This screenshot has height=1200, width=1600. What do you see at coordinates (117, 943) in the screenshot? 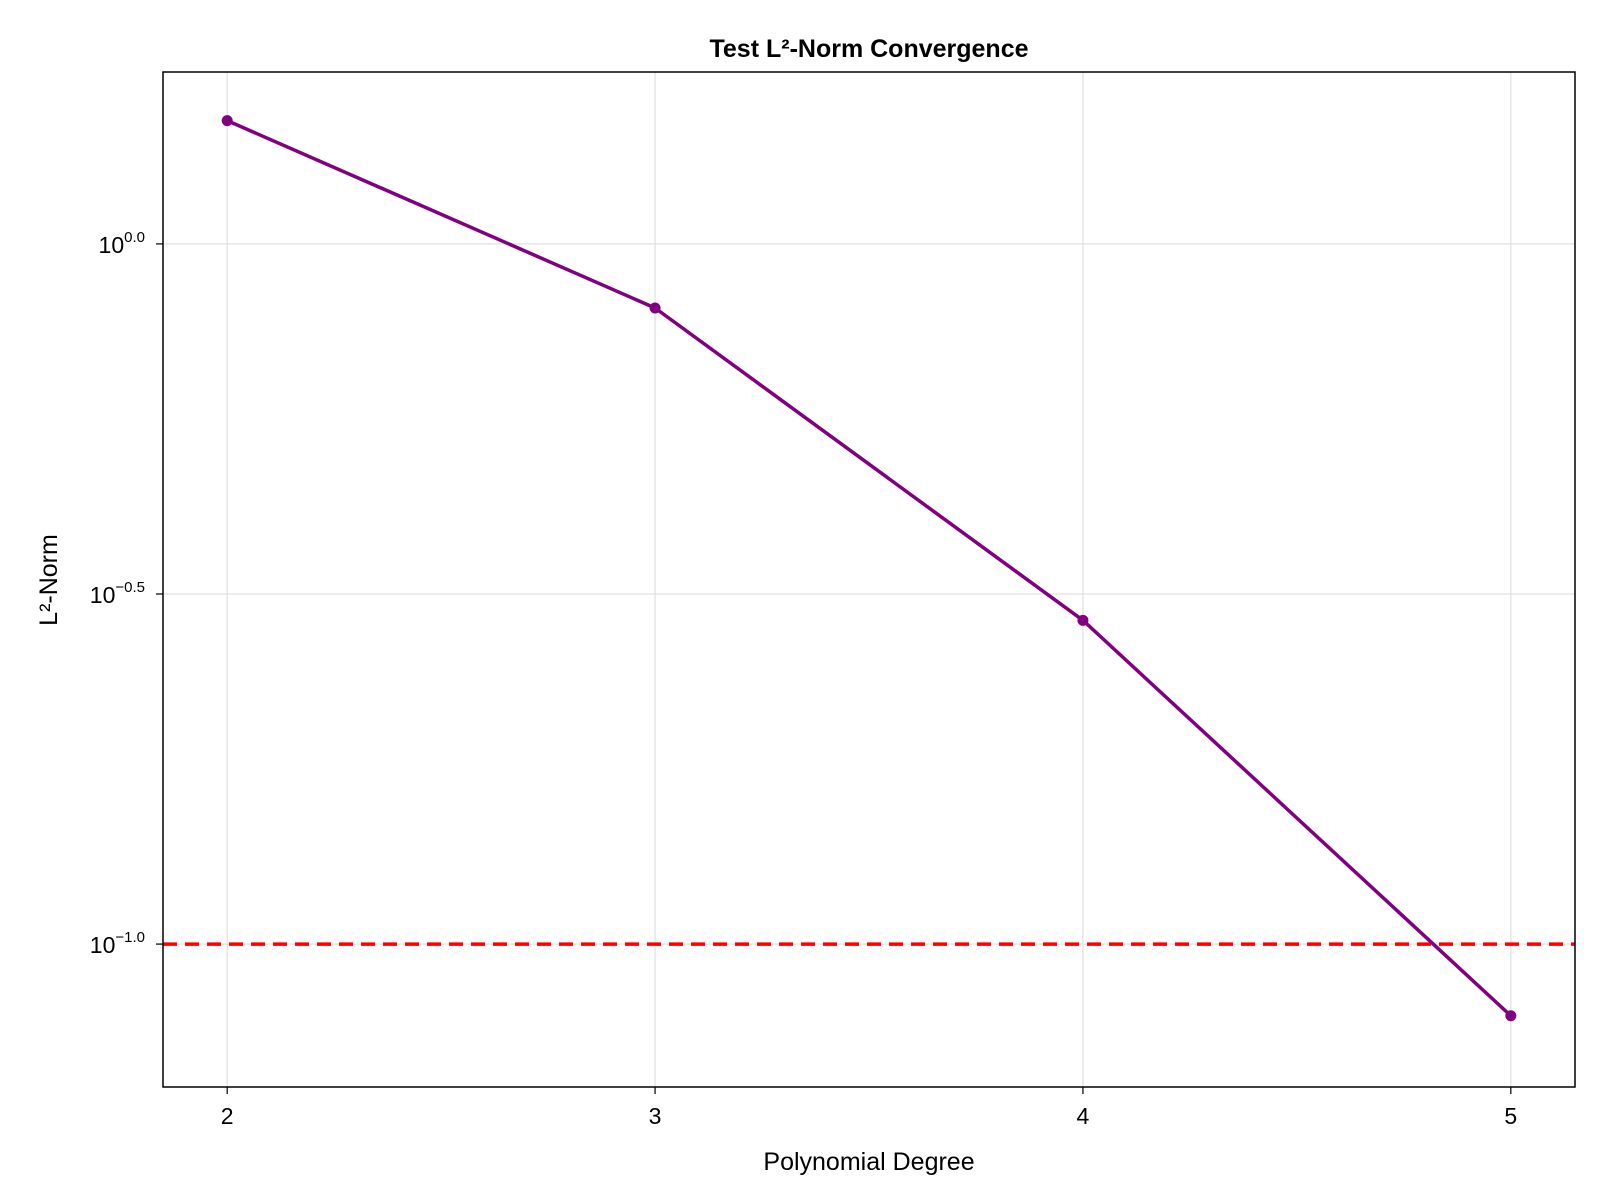
I see `y-tick-label: 10−1.0` at bounding box center [117, 943].